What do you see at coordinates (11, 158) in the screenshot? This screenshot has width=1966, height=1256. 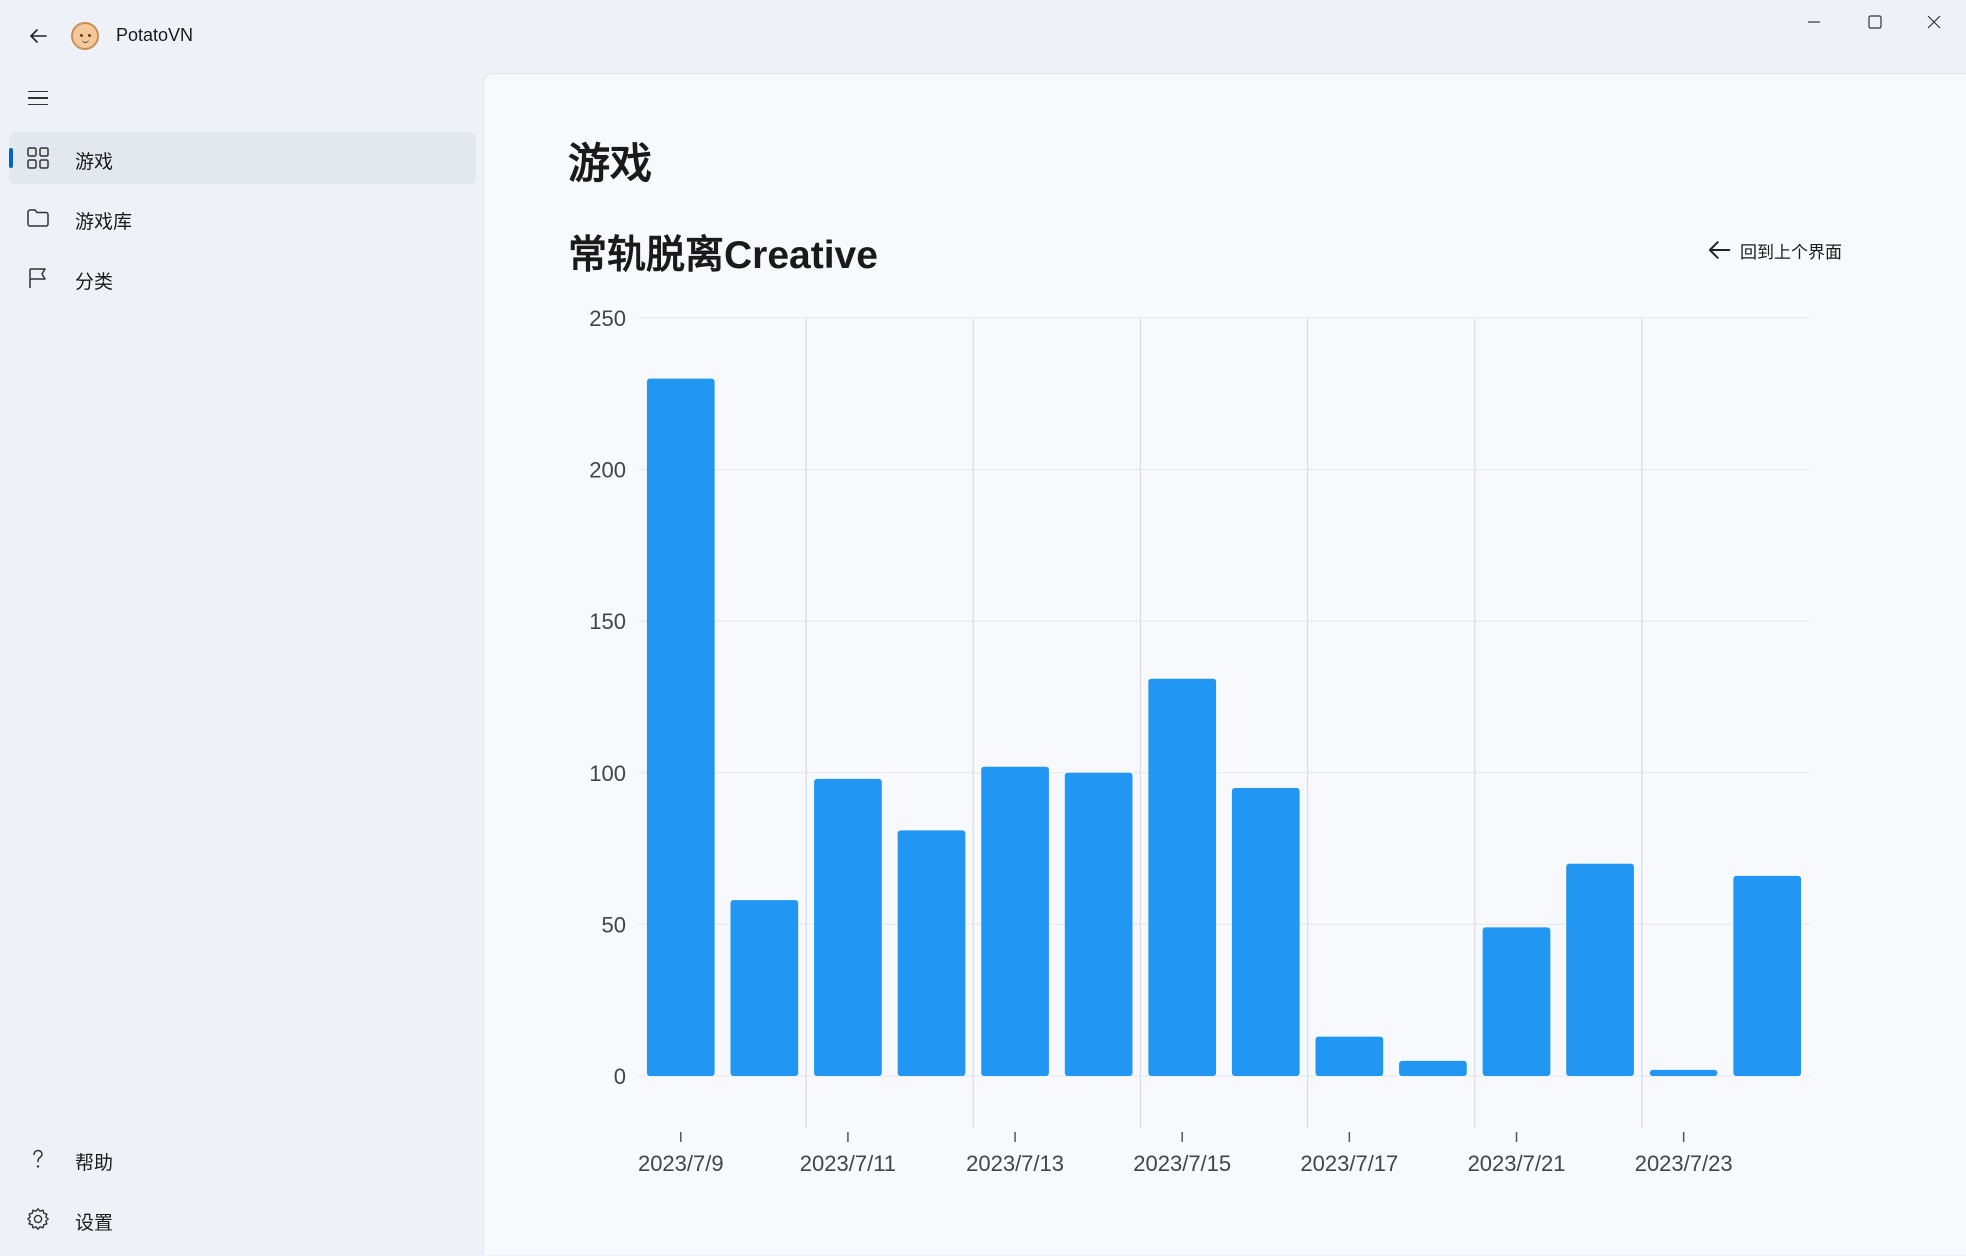 I see `active-indicator` at bounding box center [11, 158].